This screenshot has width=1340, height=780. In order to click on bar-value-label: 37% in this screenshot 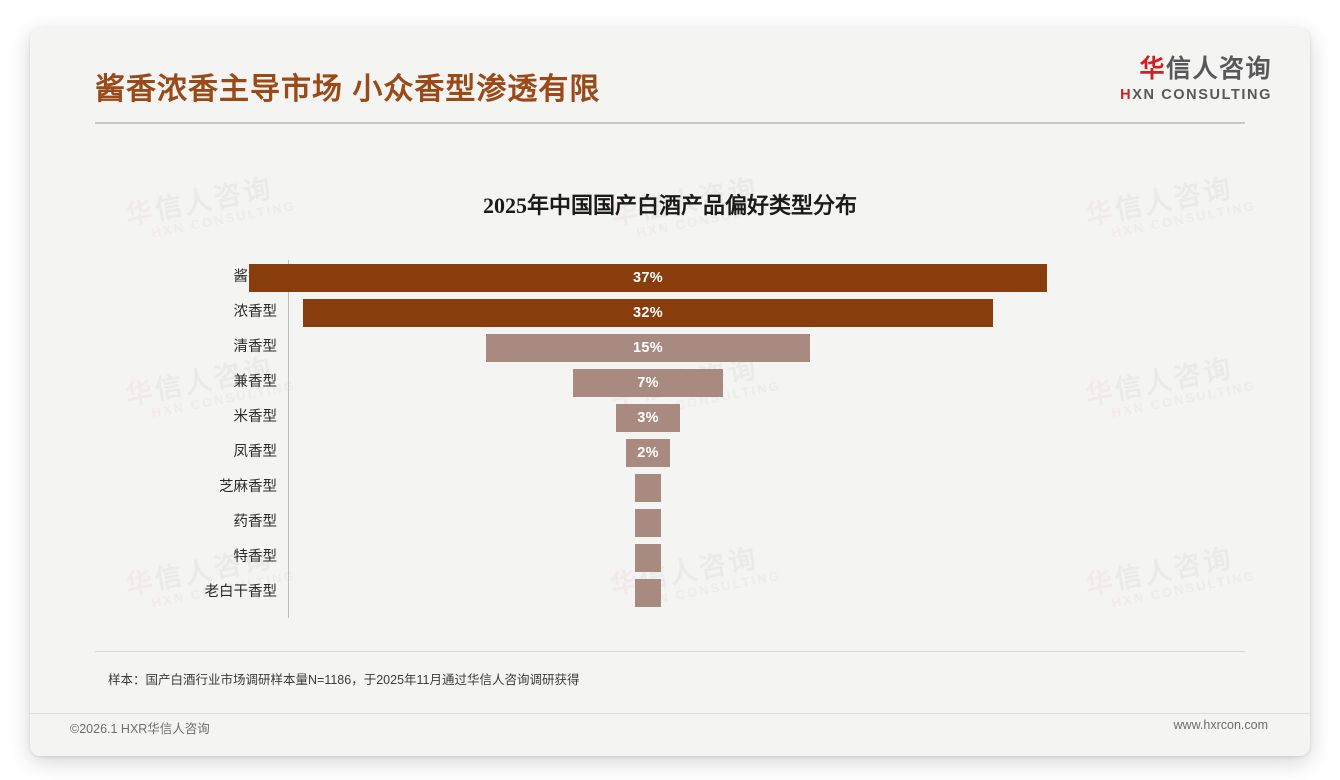, I will do `click(648, 278)`.